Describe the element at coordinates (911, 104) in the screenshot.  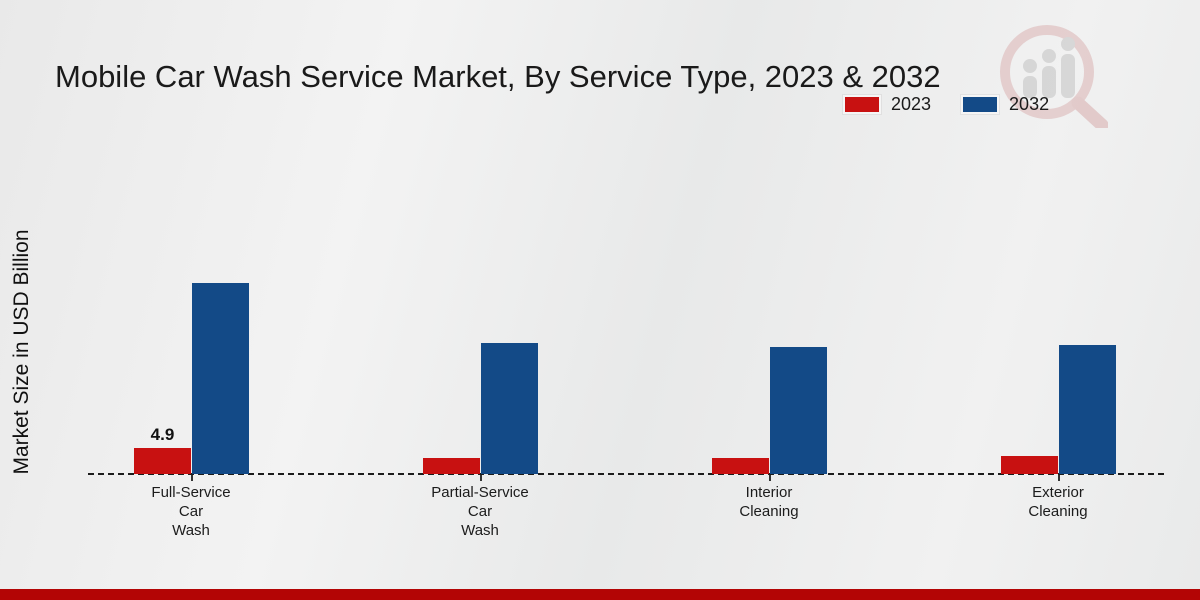
I see `legend-label-2023: 2023` at that location.